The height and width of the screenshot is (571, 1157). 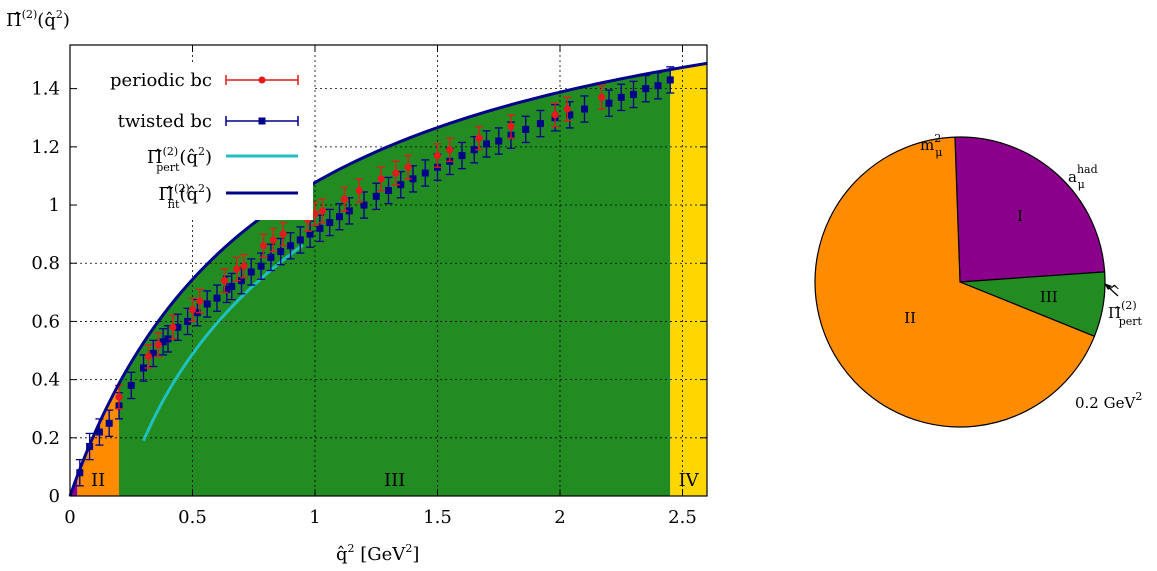 I want to click on pie-annotation-top-right: ahad μ, so click(x=1083, y=177).